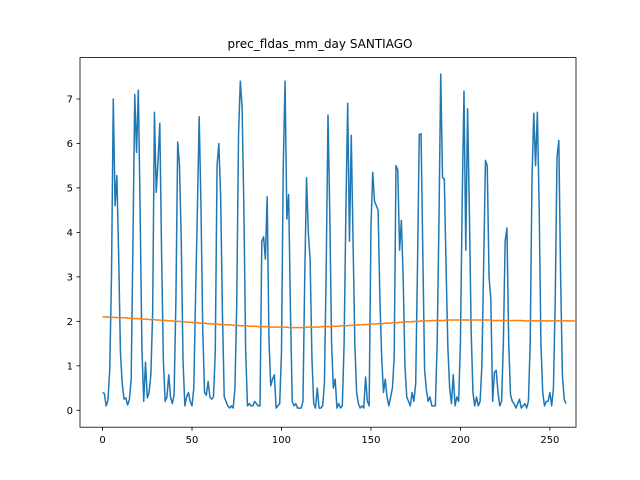 This screenshot has width=640, height=480. I want to click on x-tick-label: 50, so click(192, 440).